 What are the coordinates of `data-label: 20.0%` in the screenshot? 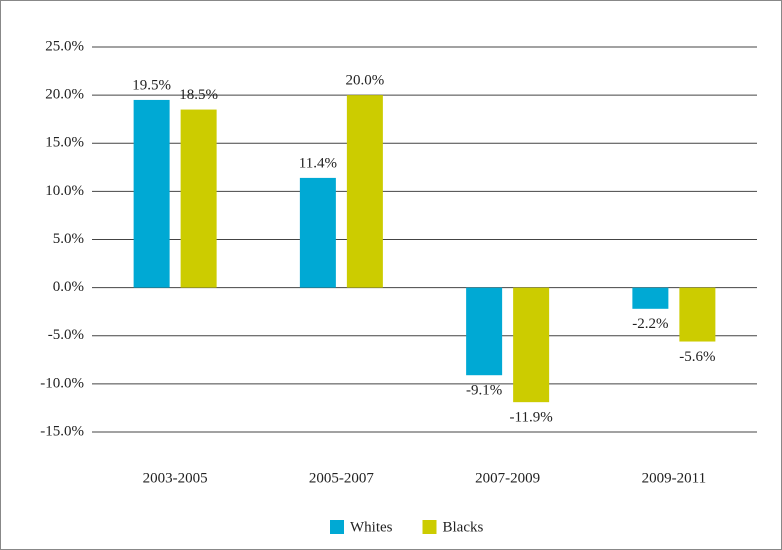 It's located at (365, 81).